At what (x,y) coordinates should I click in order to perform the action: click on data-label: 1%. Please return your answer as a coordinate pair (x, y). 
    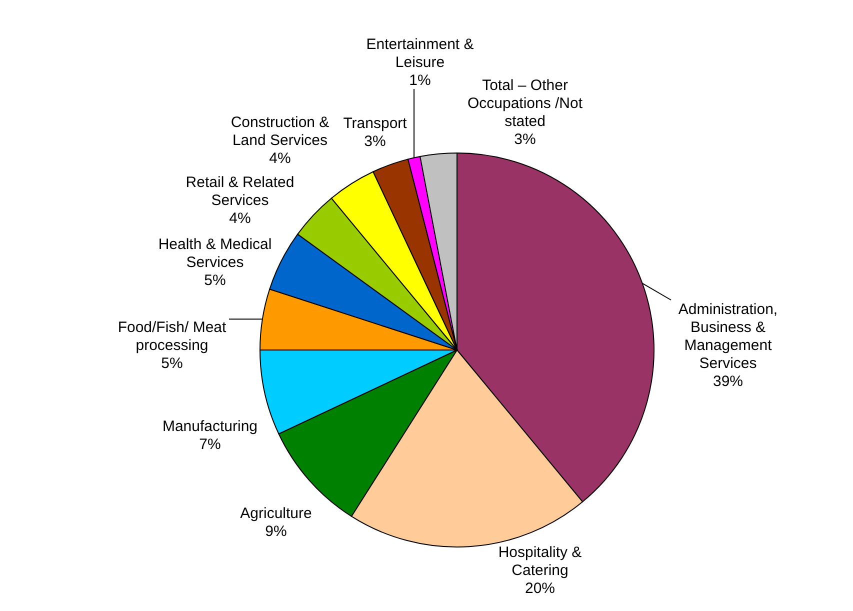
    Looking at the image, I should click on (420, 80).